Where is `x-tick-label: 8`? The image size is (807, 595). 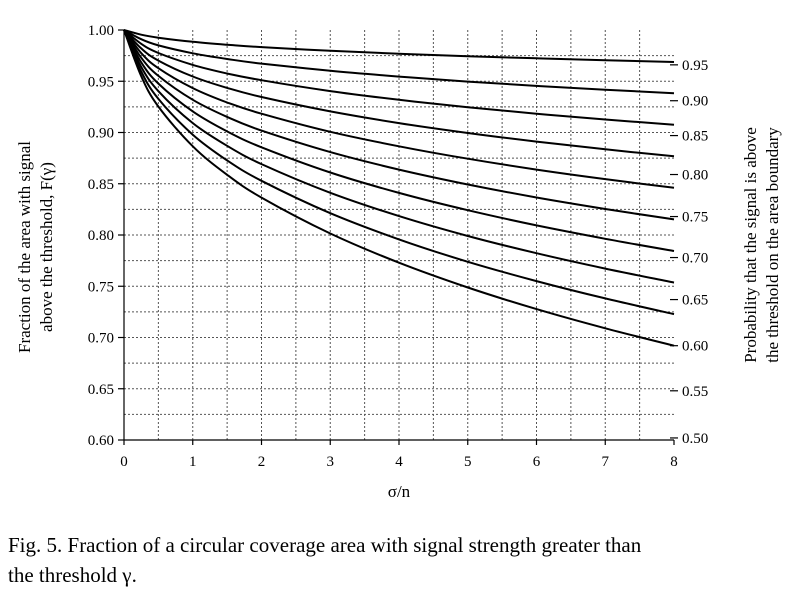 x-tick-label: 8 is located at coordinates (674, 462).